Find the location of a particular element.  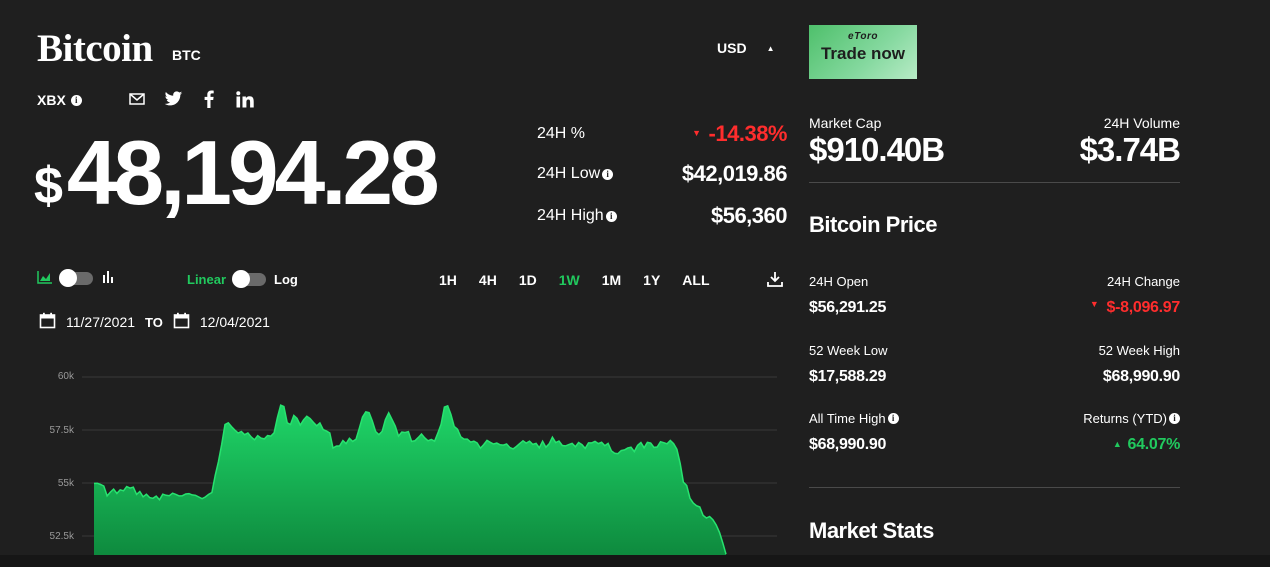

wk52-high-value: $68,990.90 is located at coordinates (1141, 376).